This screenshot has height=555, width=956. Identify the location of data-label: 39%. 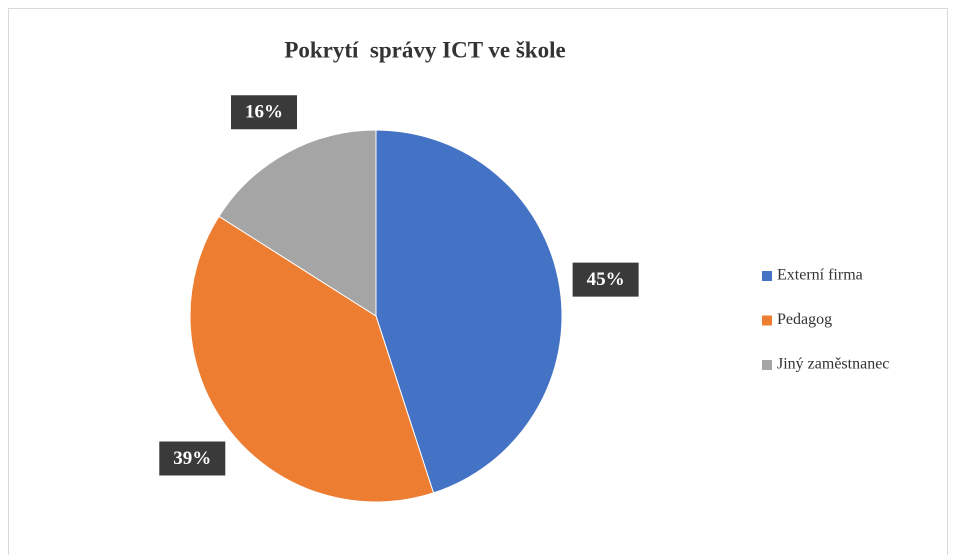
(192, 458).